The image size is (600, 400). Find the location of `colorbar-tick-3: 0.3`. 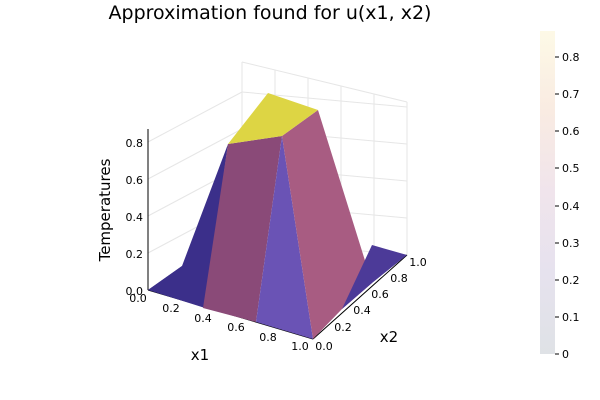

colorbar-tick-3: 0.3 is located at coordinates (571, 243).